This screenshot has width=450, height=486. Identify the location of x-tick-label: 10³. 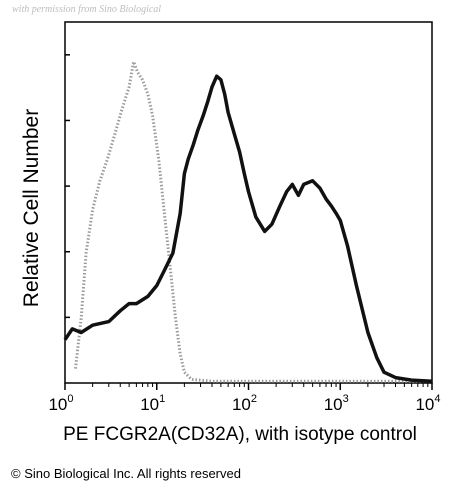
(336, 403).